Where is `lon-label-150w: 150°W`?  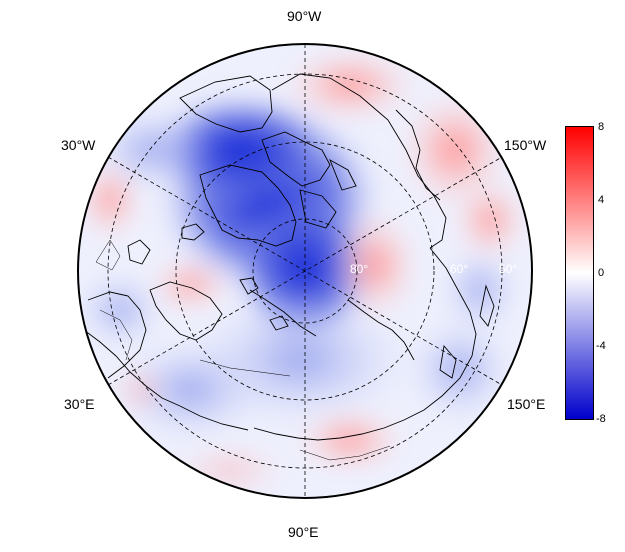
lon-label-150w: 150°W is located at coordinates (525, 145).